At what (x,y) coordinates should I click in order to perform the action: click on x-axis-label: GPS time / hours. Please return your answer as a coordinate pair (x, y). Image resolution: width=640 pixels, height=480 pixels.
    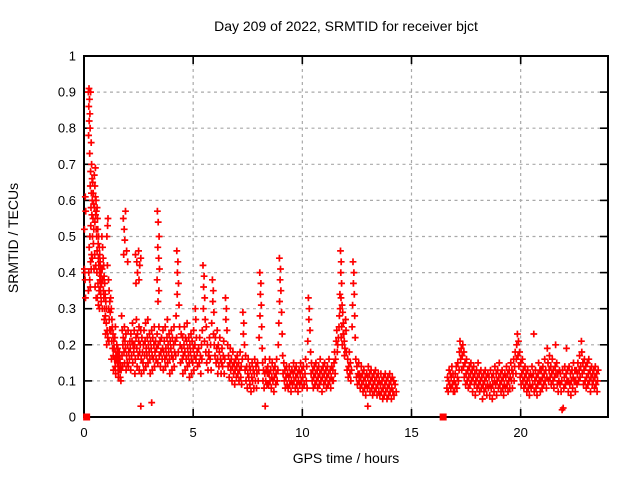
    Looking at the image, I should click on (346, 458).